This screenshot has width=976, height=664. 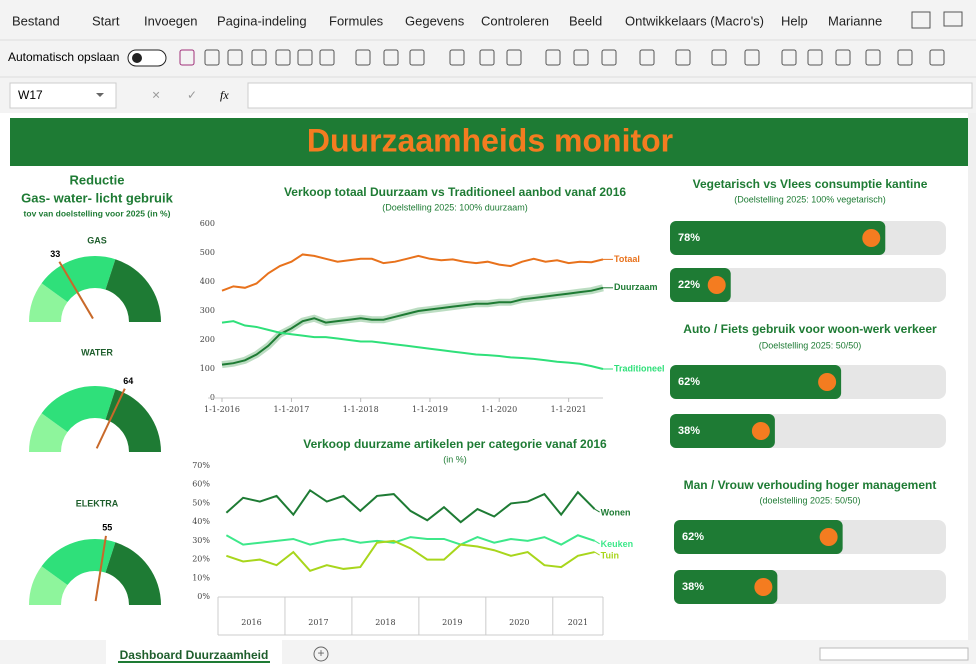 I want to click on bar-label: 62%, so click(x=689, y=382).